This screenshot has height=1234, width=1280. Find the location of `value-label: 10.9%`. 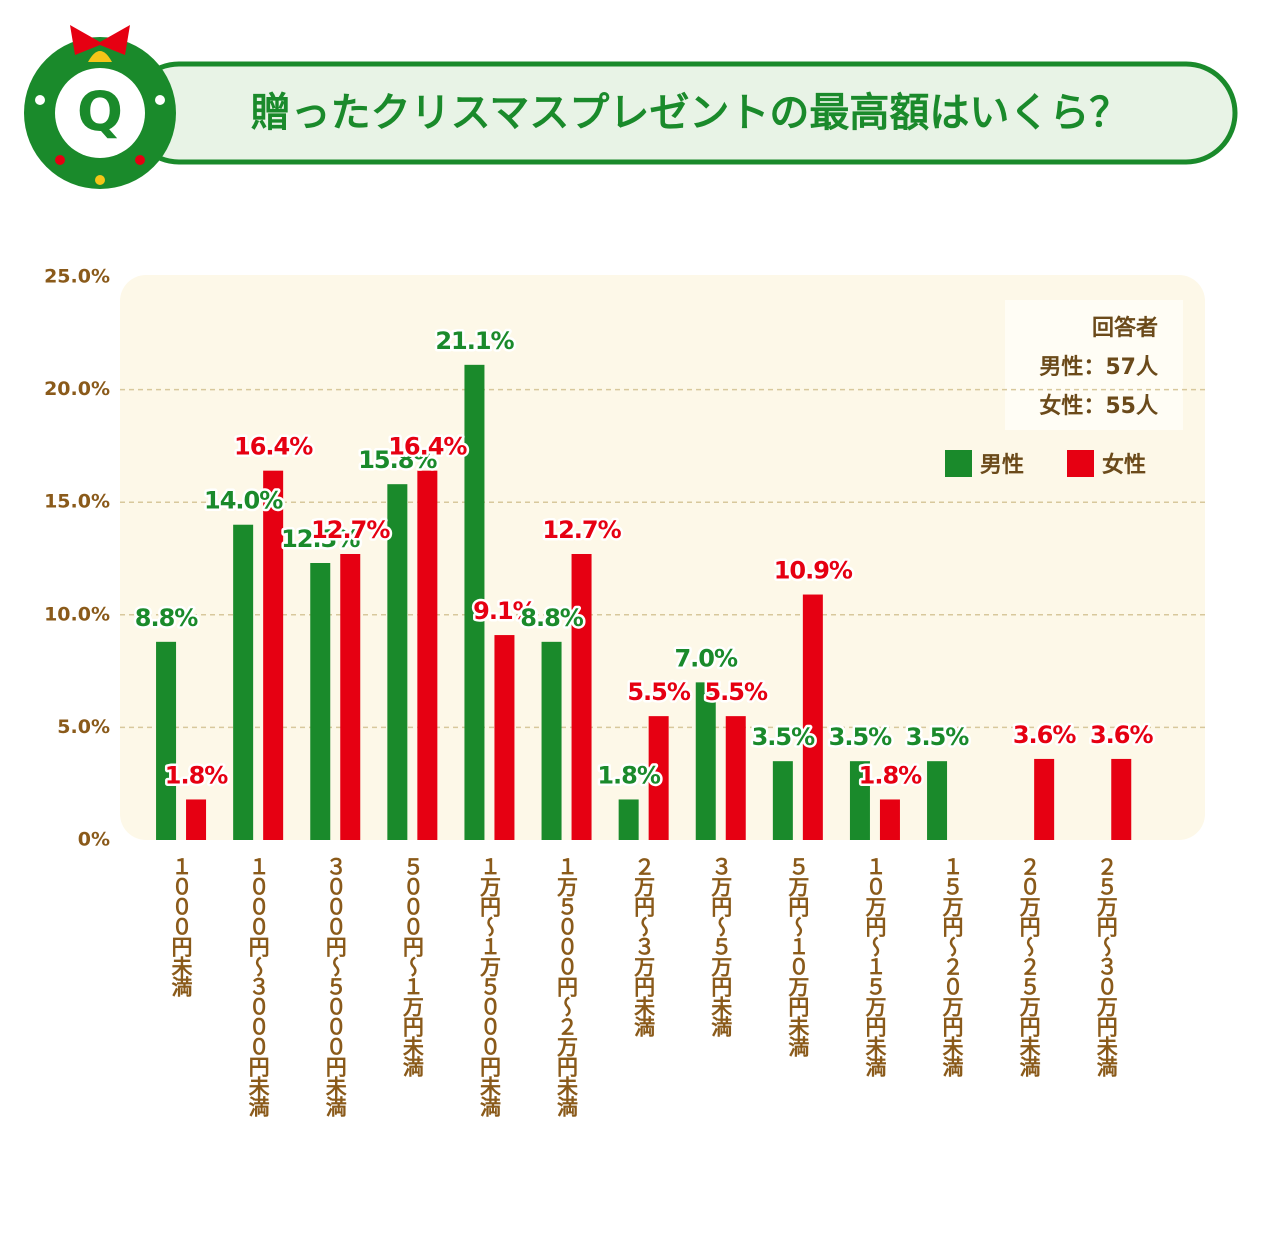

value-label: 10.9% is located at coordinates (813, 571).